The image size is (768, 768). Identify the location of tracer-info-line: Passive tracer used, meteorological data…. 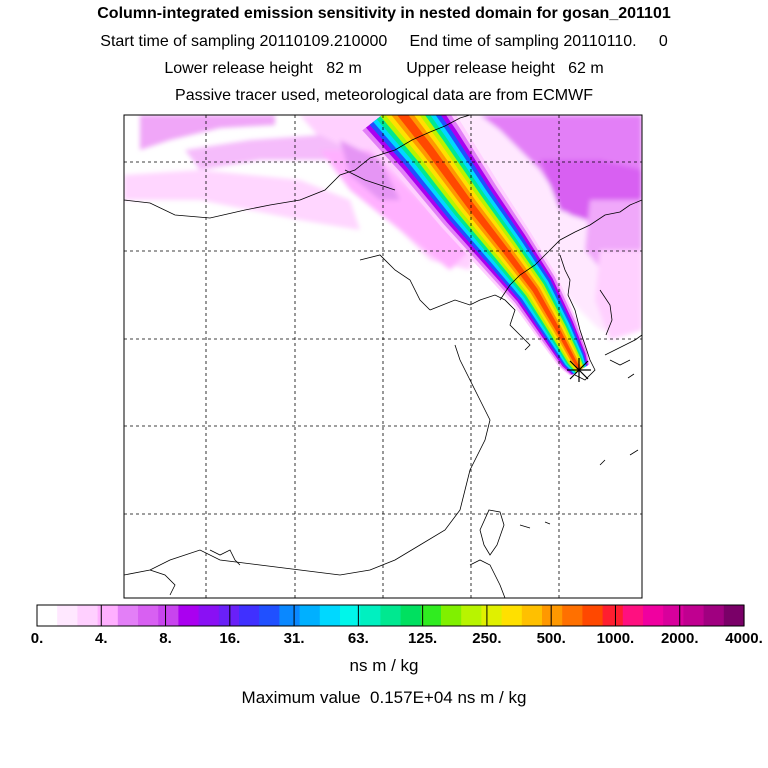
(384, 95).